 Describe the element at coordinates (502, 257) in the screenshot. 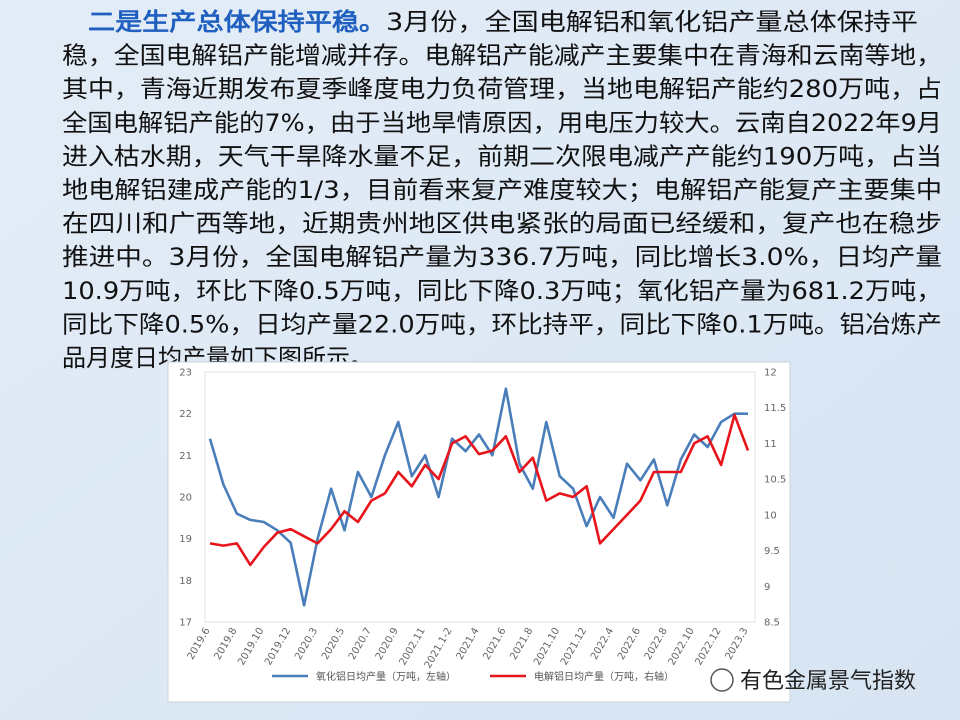

I see `paragraph-line: 推进中。3月份，全国电解铝产量为336.7万吨，同比增长3.0%，日均产量` at that location.